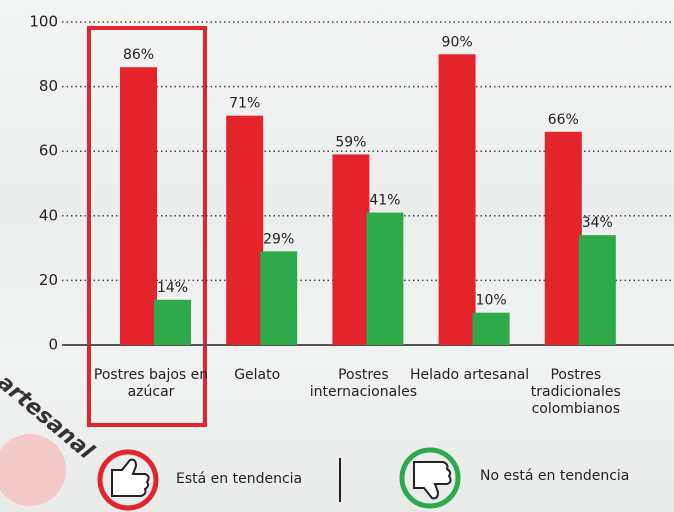  Describe the element at coordinates (33, 470) in the screenshot. I see `decor-ice-cream` at that location.